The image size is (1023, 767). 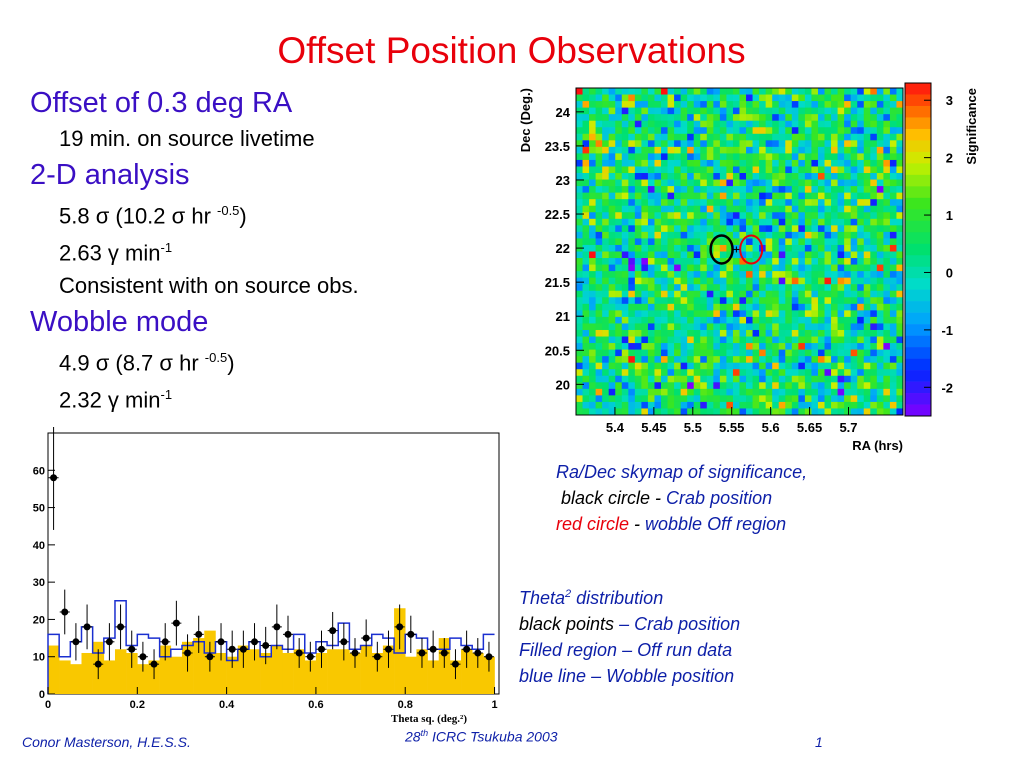 What do you see at coordinates (299, 671) in the screenshot?
I see `off-run-bar` at bounding box center [299, 671].